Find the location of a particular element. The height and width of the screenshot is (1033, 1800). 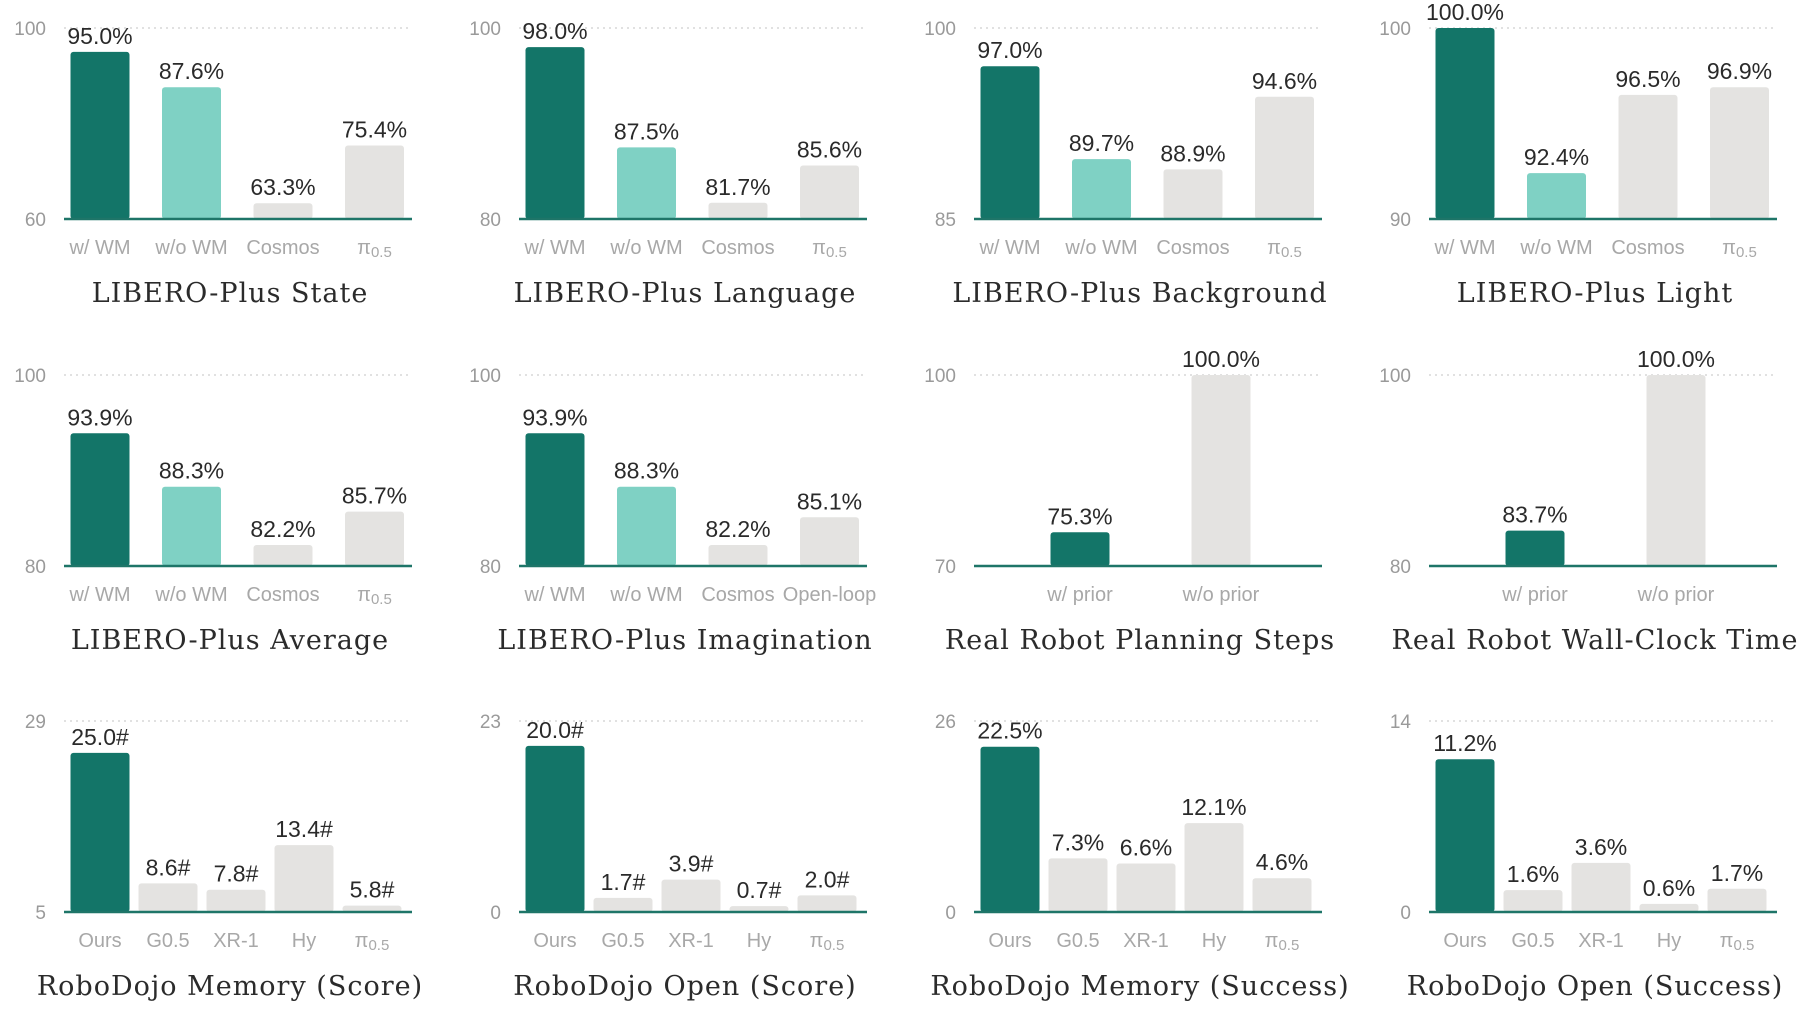

chart-title: LIBERO-Plus Language is located at coordinates (685, 293).